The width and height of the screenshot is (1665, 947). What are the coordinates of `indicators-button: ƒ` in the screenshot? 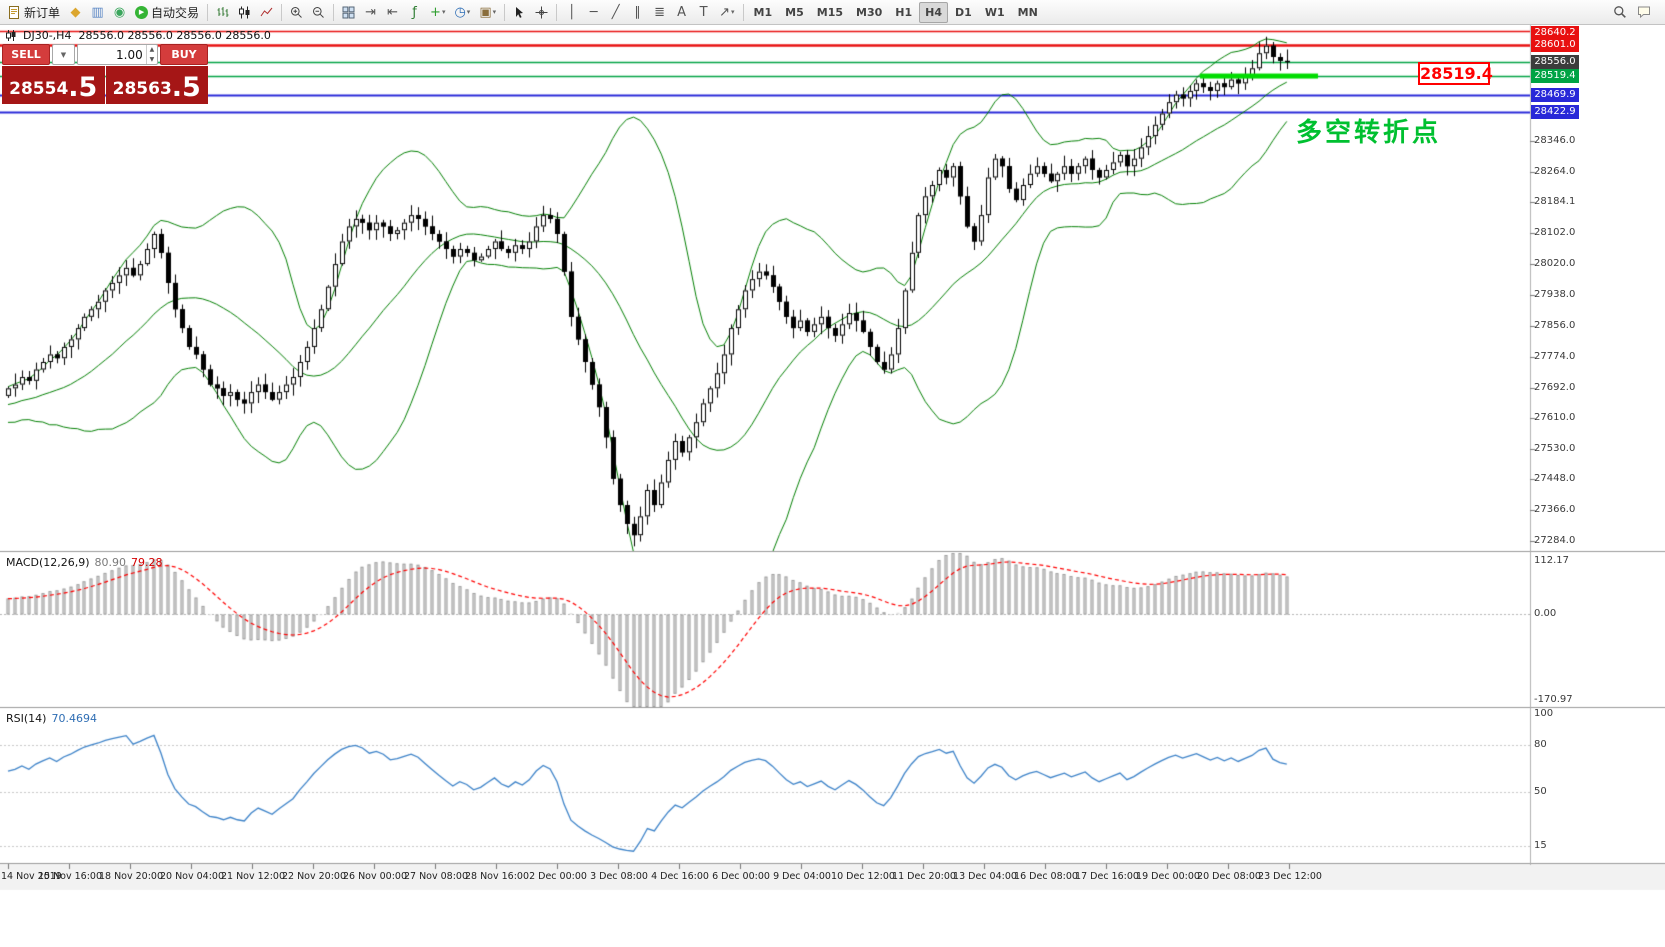 It's located at (414, 12).